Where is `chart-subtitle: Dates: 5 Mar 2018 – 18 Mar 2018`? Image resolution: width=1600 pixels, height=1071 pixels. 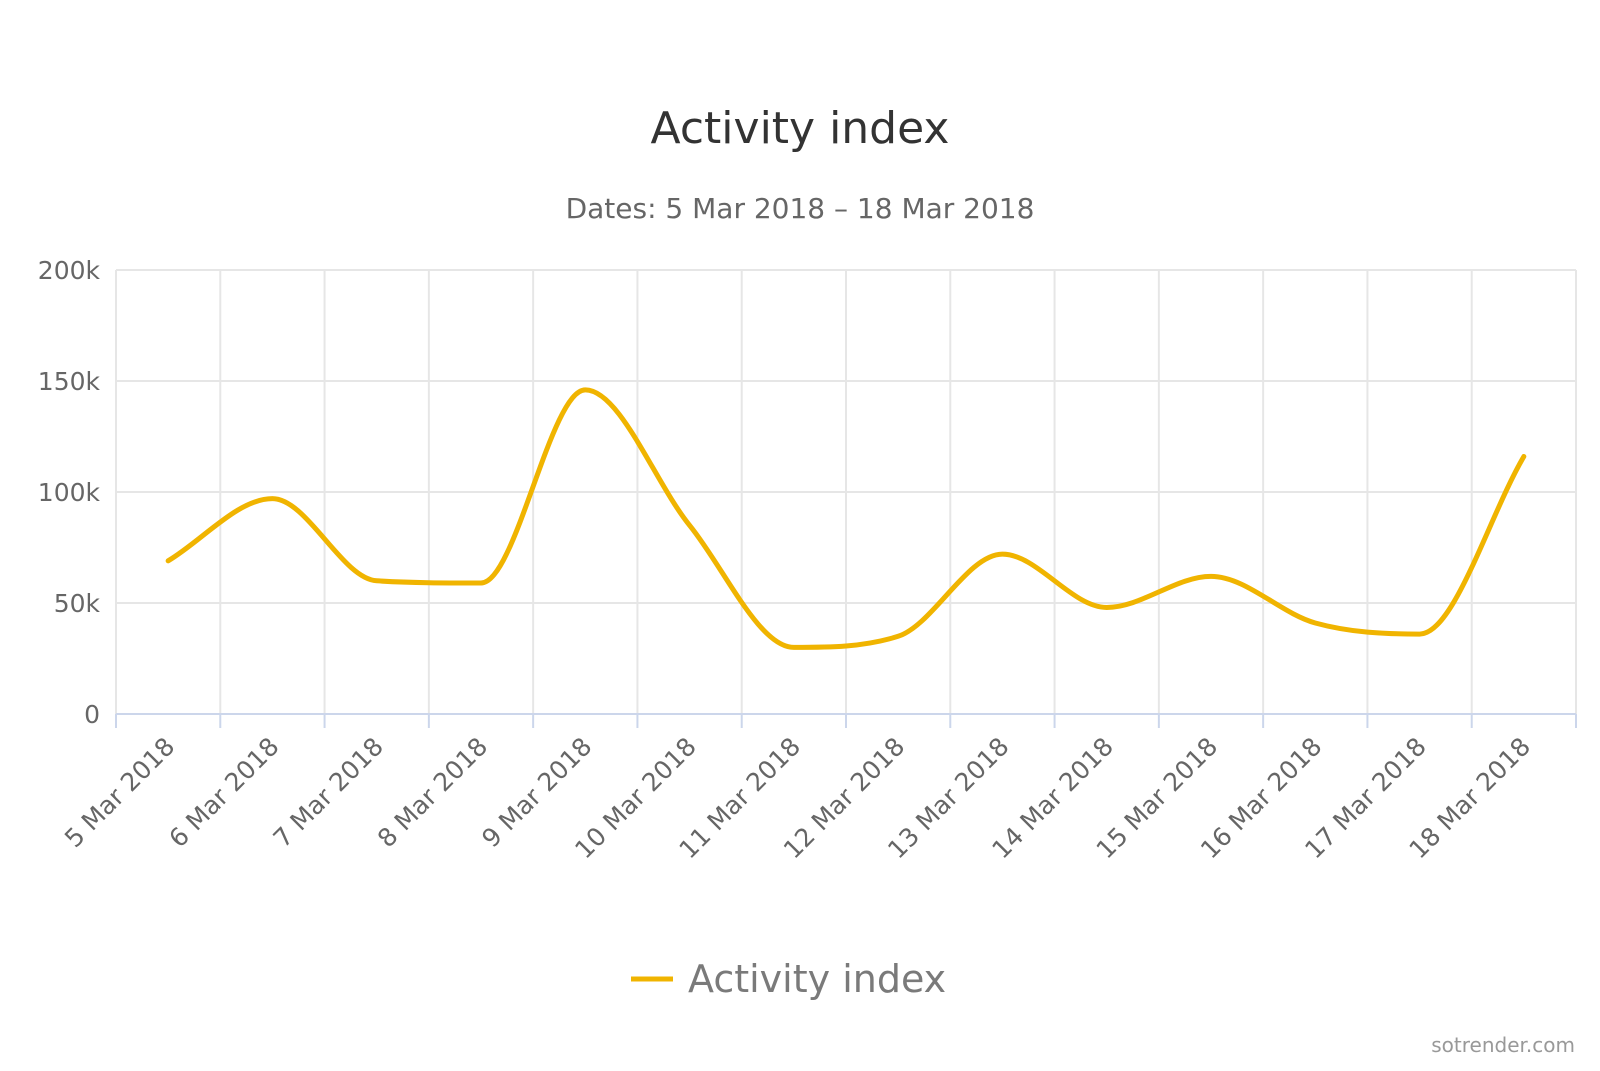 chart-subtitle: Dates: 5 Mar 2018 – 18 Mar 2018 is located at coordinates (800, 208).